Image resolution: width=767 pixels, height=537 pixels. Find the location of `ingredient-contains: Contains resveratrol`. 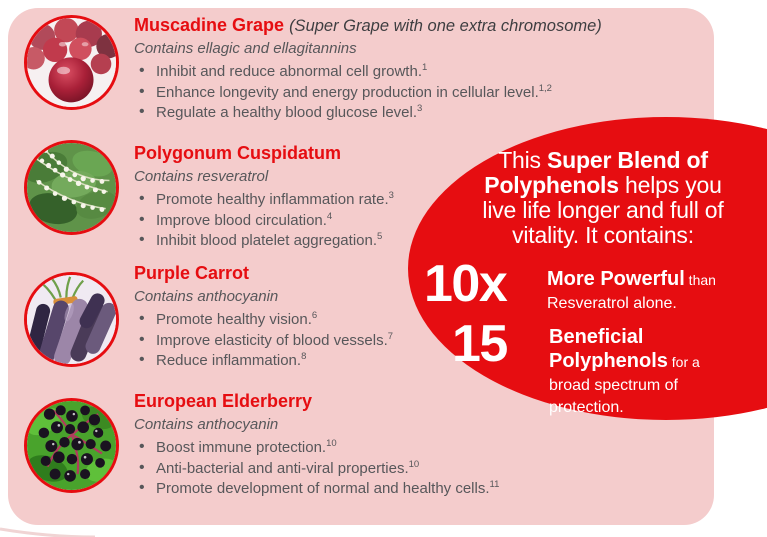

ingredient-contains: Contains resveratrol is located at coordinates (201, 176).